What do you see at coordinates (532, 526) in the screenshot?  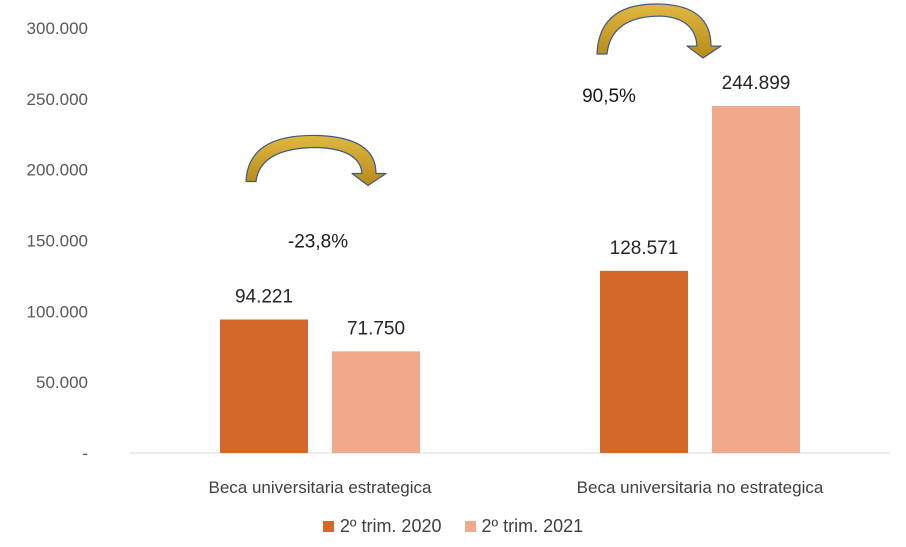 I see `legend-label-2021: 2º trim. 2021` at bounding box center [532, 526].